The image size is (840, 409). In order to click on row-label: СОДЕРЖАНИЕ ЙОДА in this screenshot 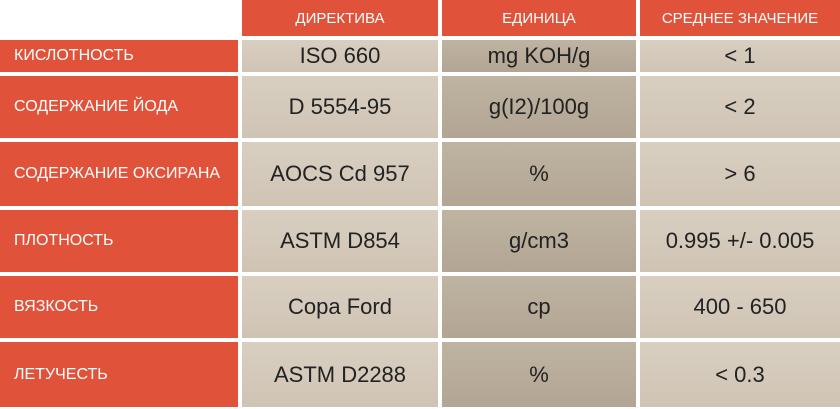, I will do `click(119, 107)`.